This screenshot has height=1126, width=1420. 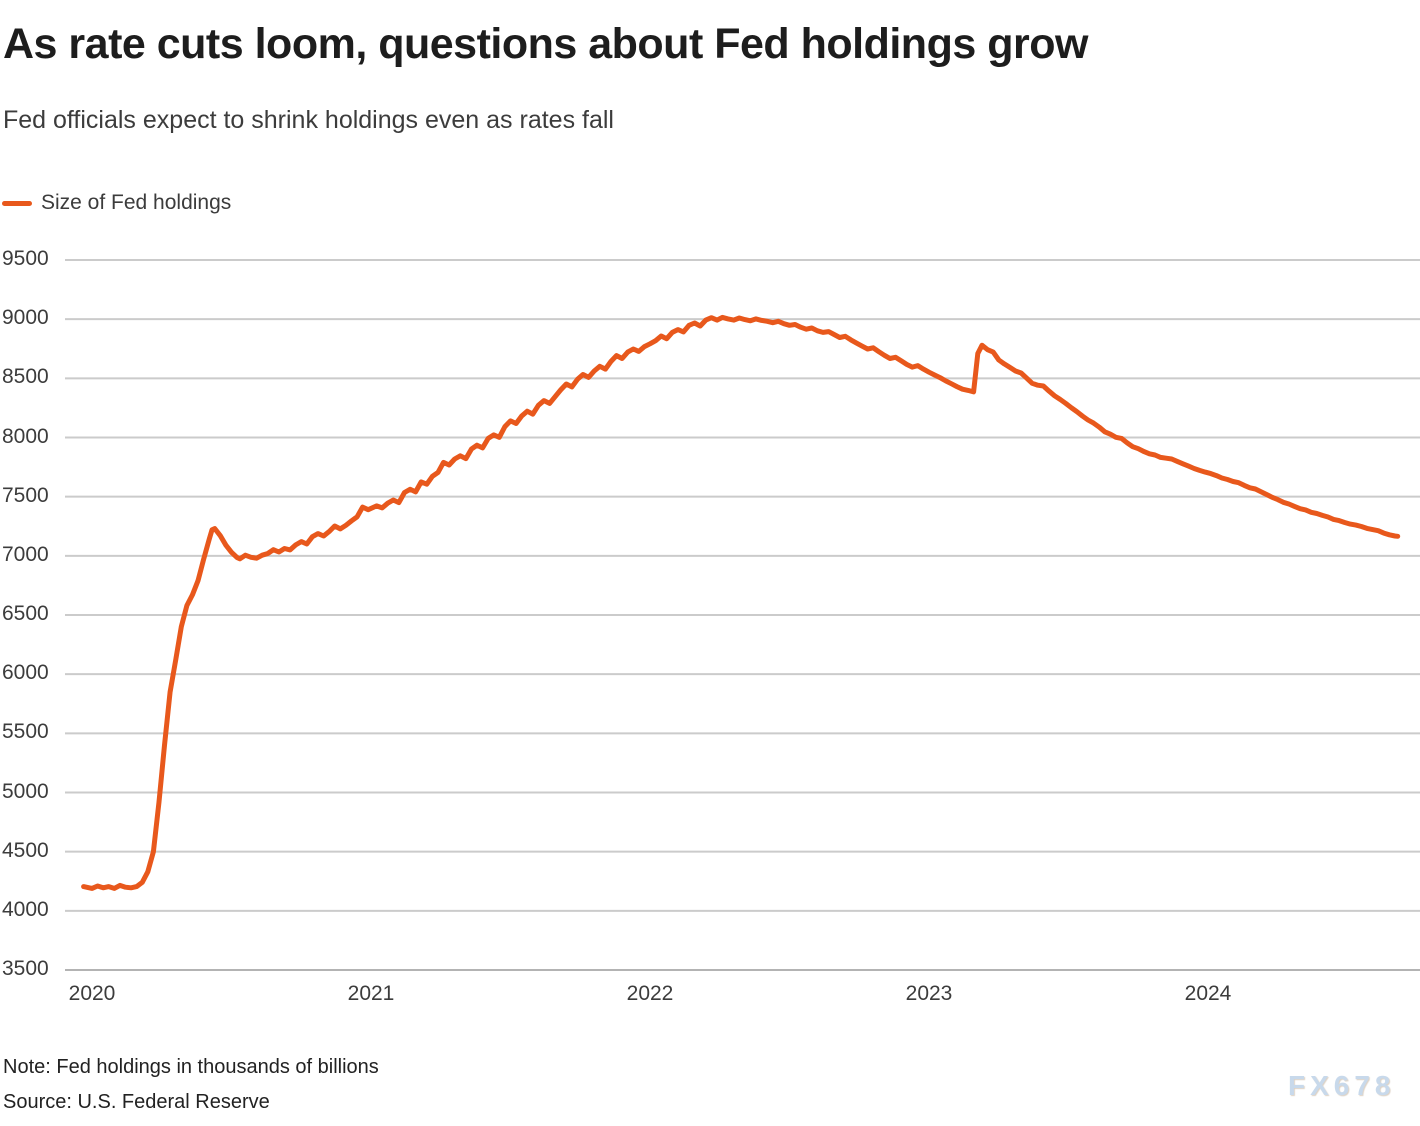 I want to click on legend-label: Size of Fed holdings, so click(x=136, y=202).